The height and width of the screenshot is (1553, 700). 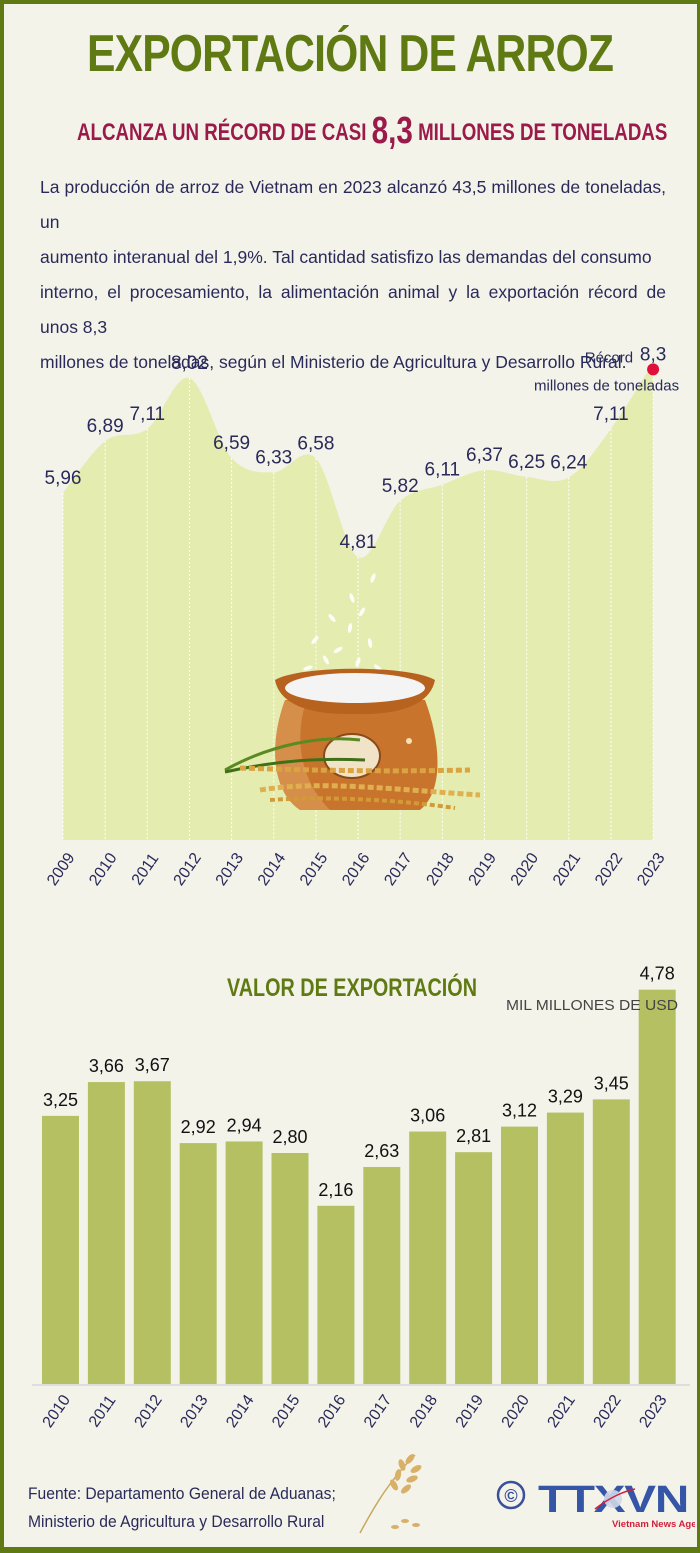 What do you see at coordinates (390, 1494) in the screenshot?
I see `rice-stalk-icon` at bounding box center [390, 1494].